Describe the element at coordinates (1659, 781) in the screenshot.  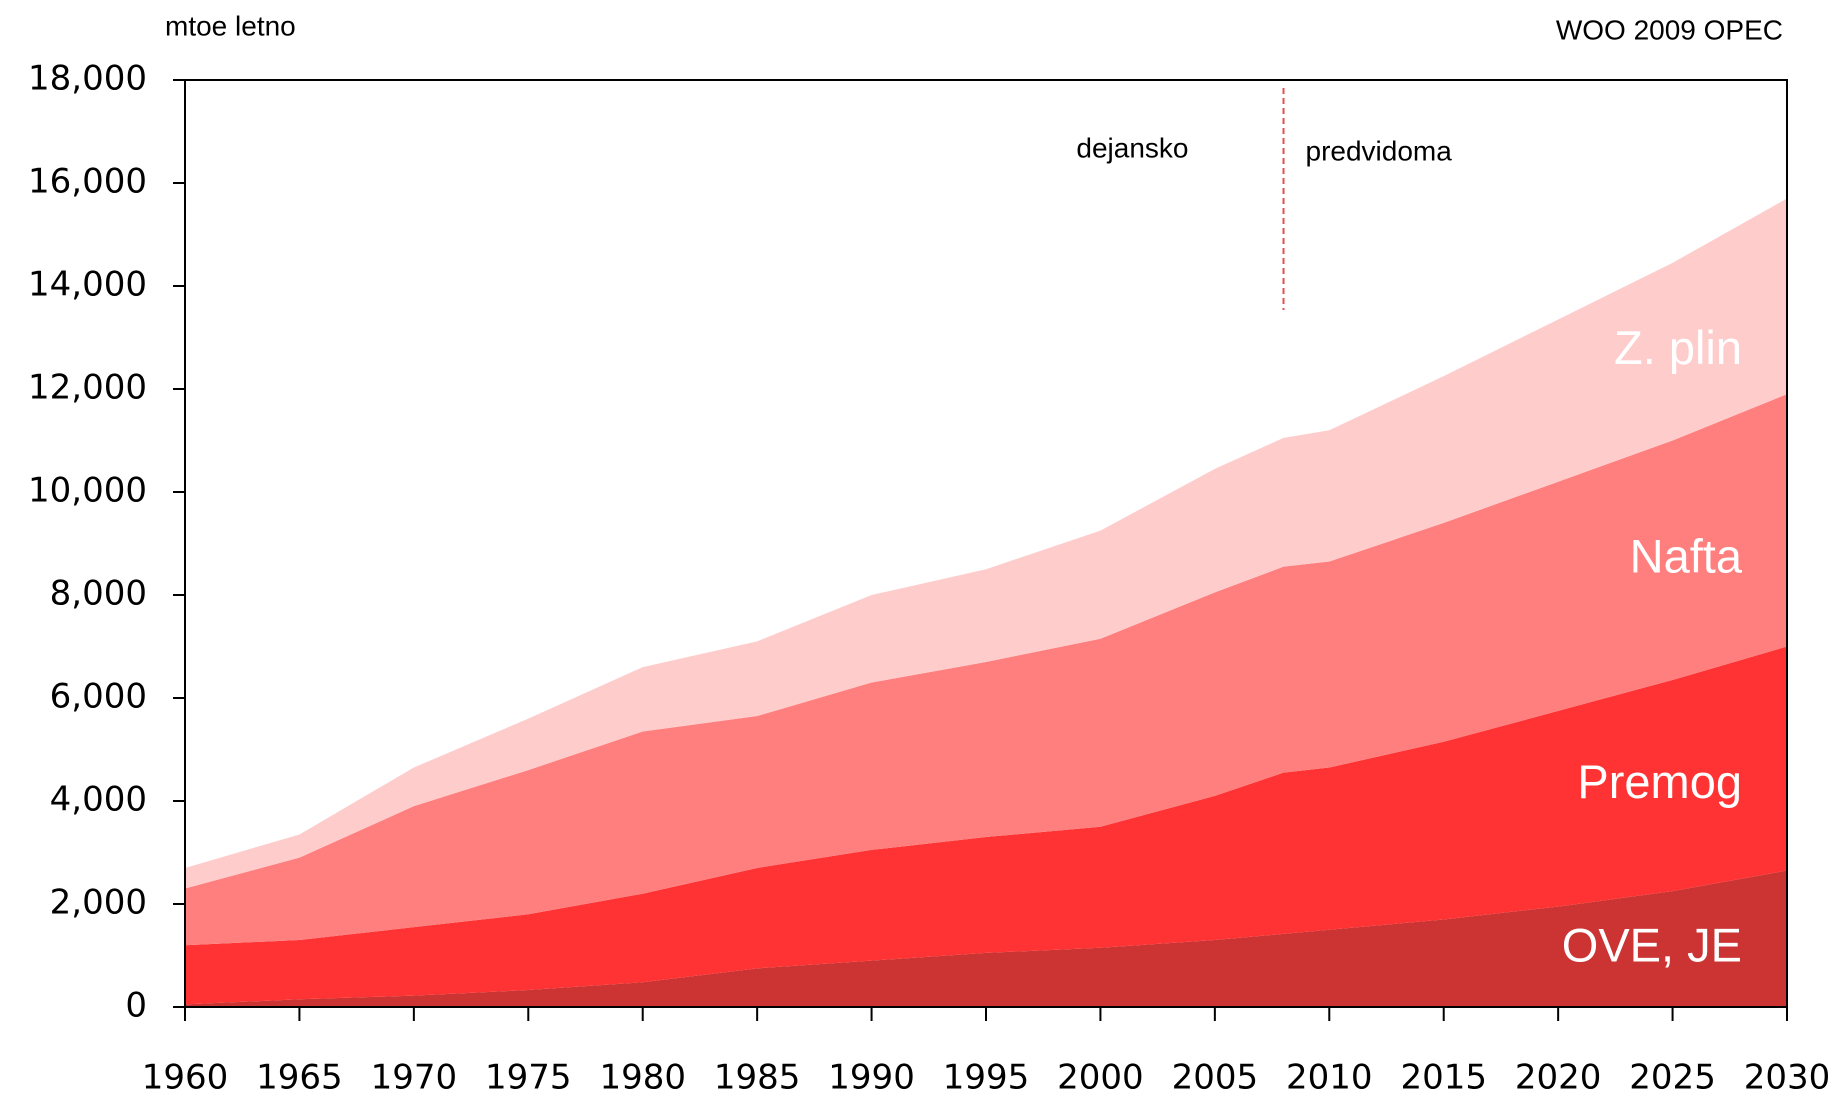
I see `series-label: Premog` at that location.